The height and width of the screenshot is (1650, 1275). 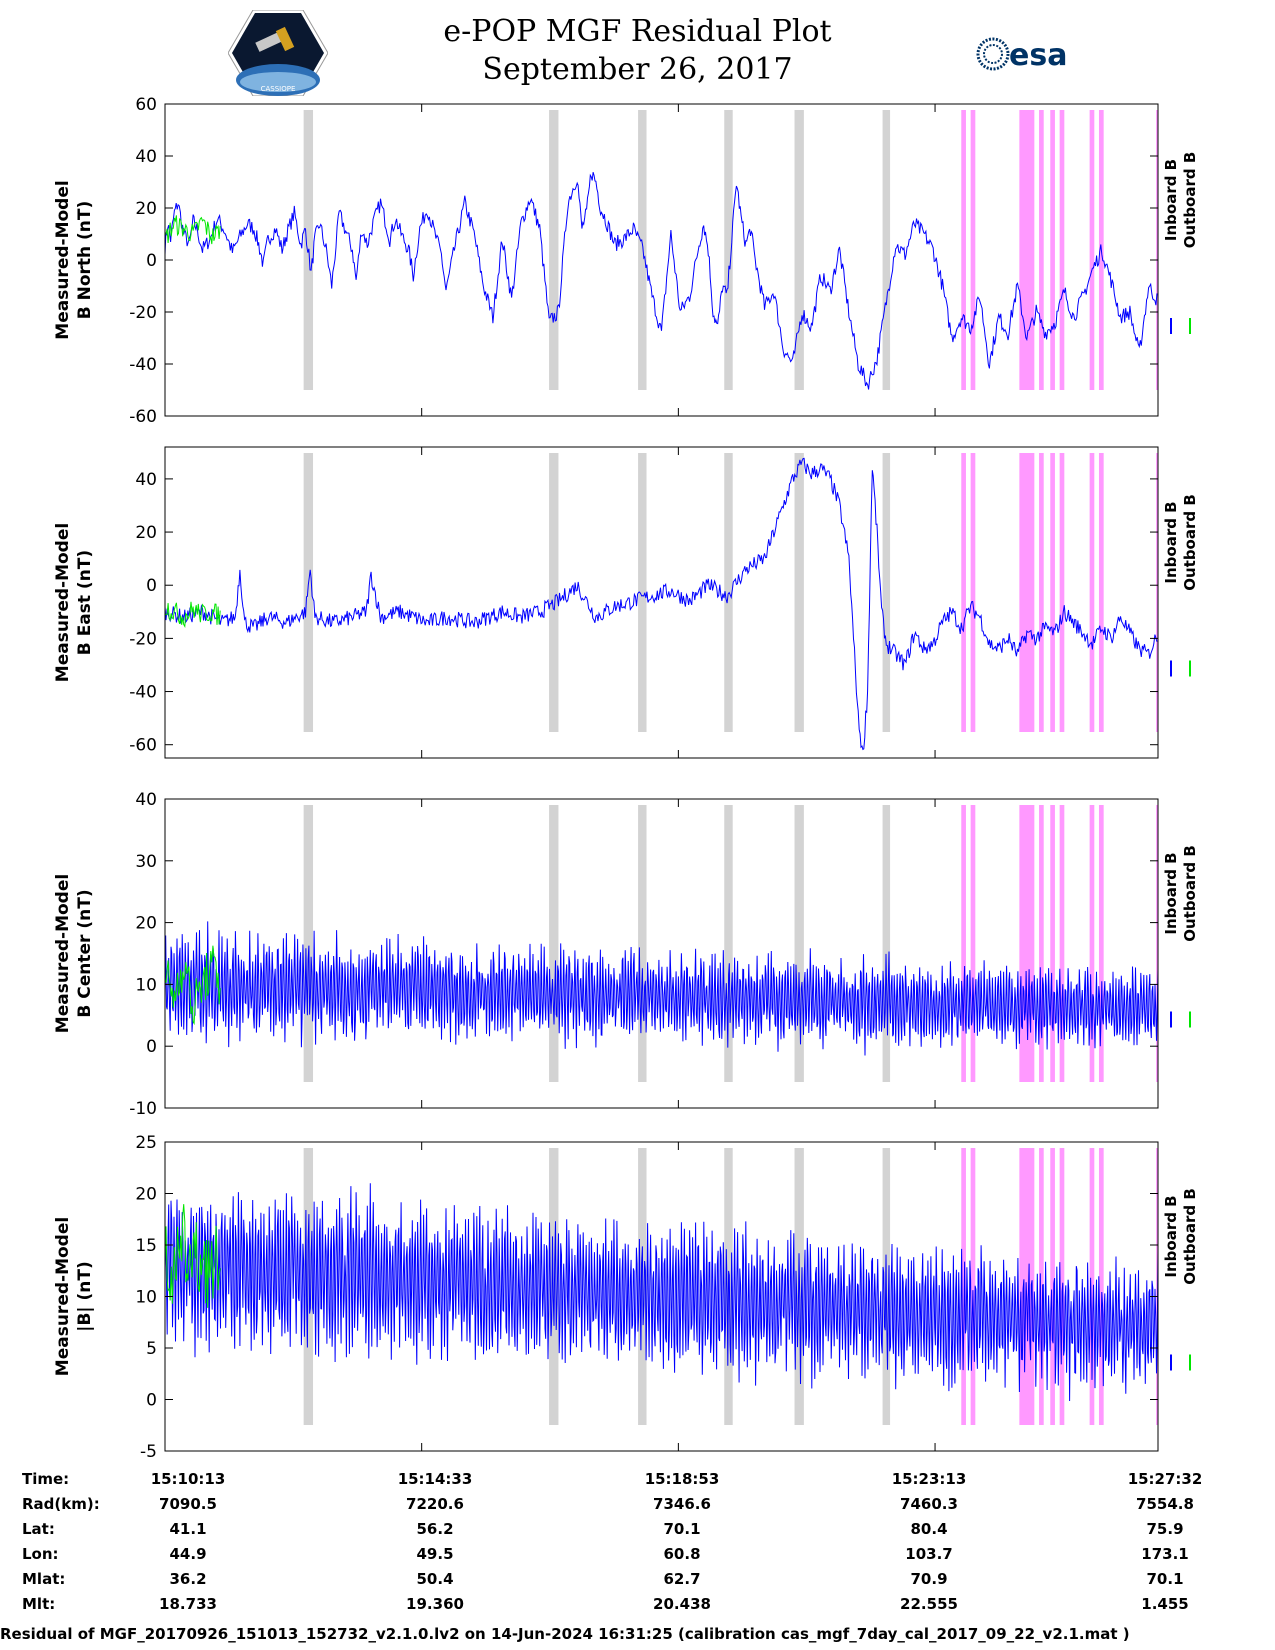 What do you see at coordinates (929, 1529) in the screenshot?
I see `table-cell: 80.4` at bounding box center [929, 1529].